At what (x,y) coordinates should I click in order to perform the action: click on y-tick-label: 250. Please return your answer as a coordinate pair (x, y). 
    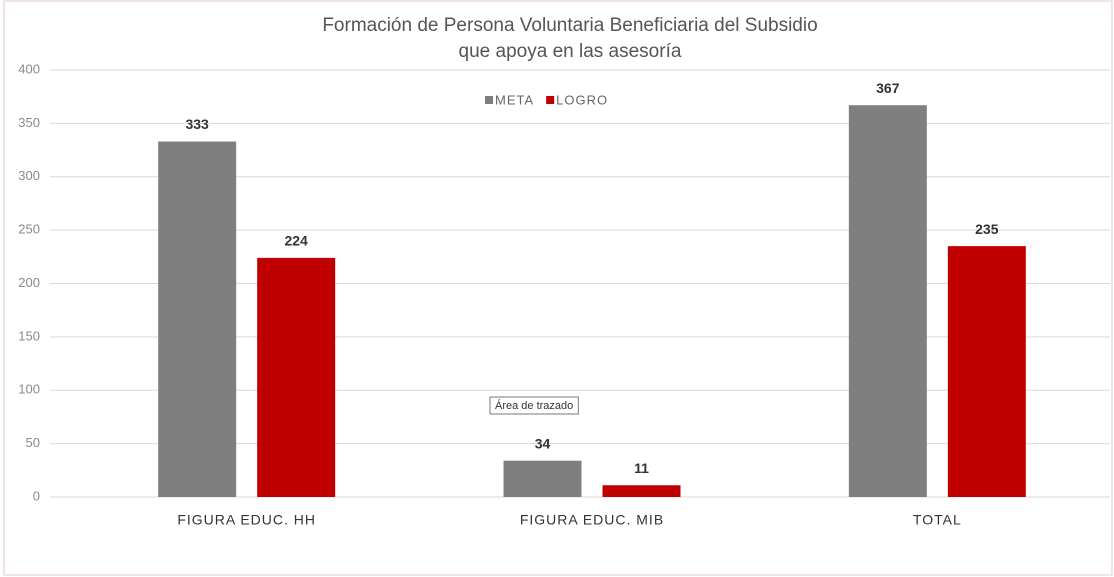
    Looking at the image, I should click on (29, 229).